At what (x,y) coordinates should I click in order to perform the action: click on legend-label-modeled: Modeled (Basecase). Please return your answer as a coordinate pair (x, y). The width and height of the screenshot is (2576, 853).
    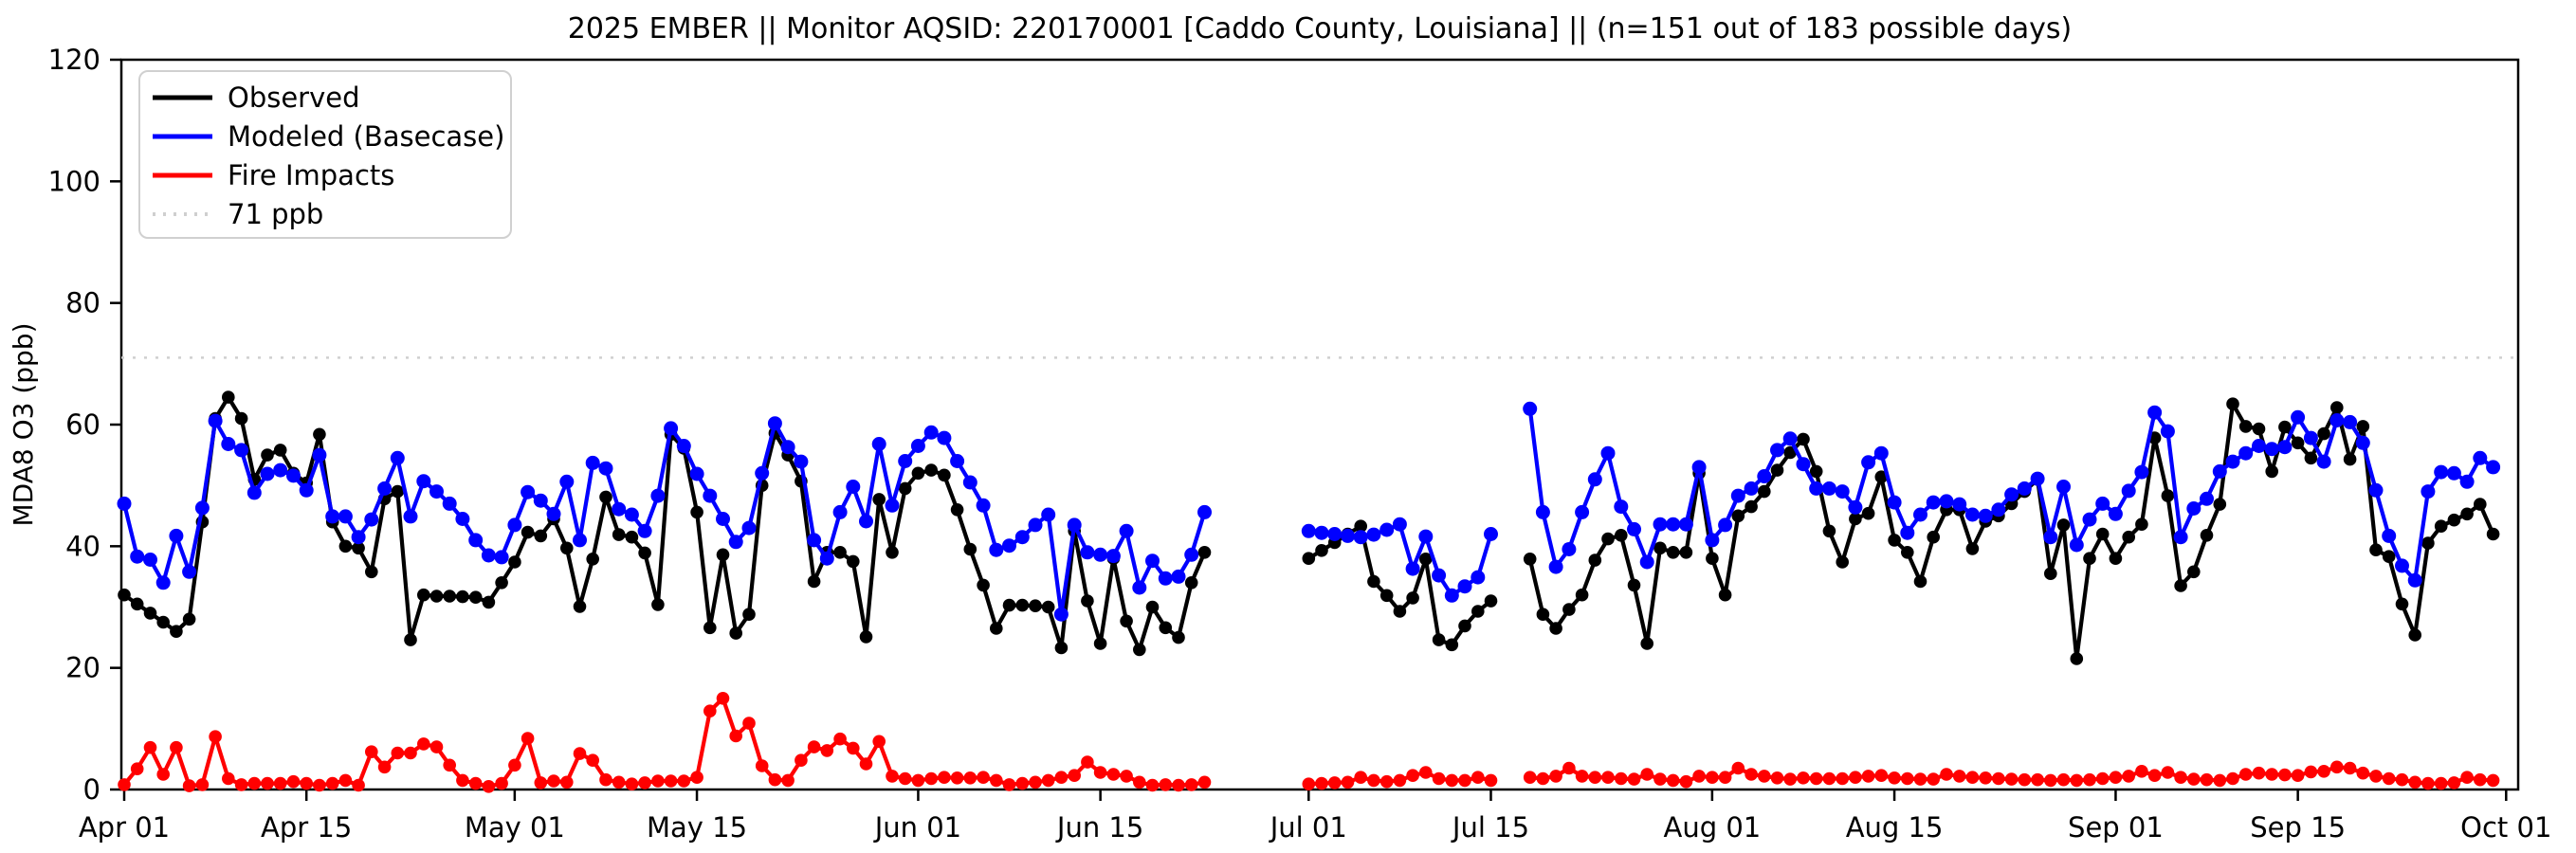
    Looking at the image, I should click on (366, 136).